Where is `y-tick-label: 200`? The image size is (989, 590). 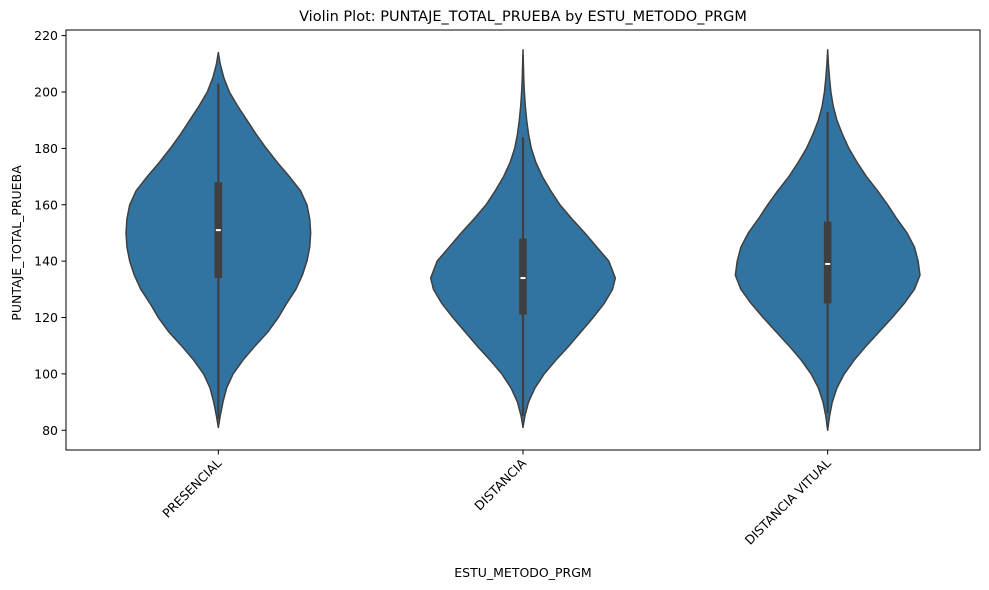 y-tick-label: 200 is located at coordinates (46, 92).